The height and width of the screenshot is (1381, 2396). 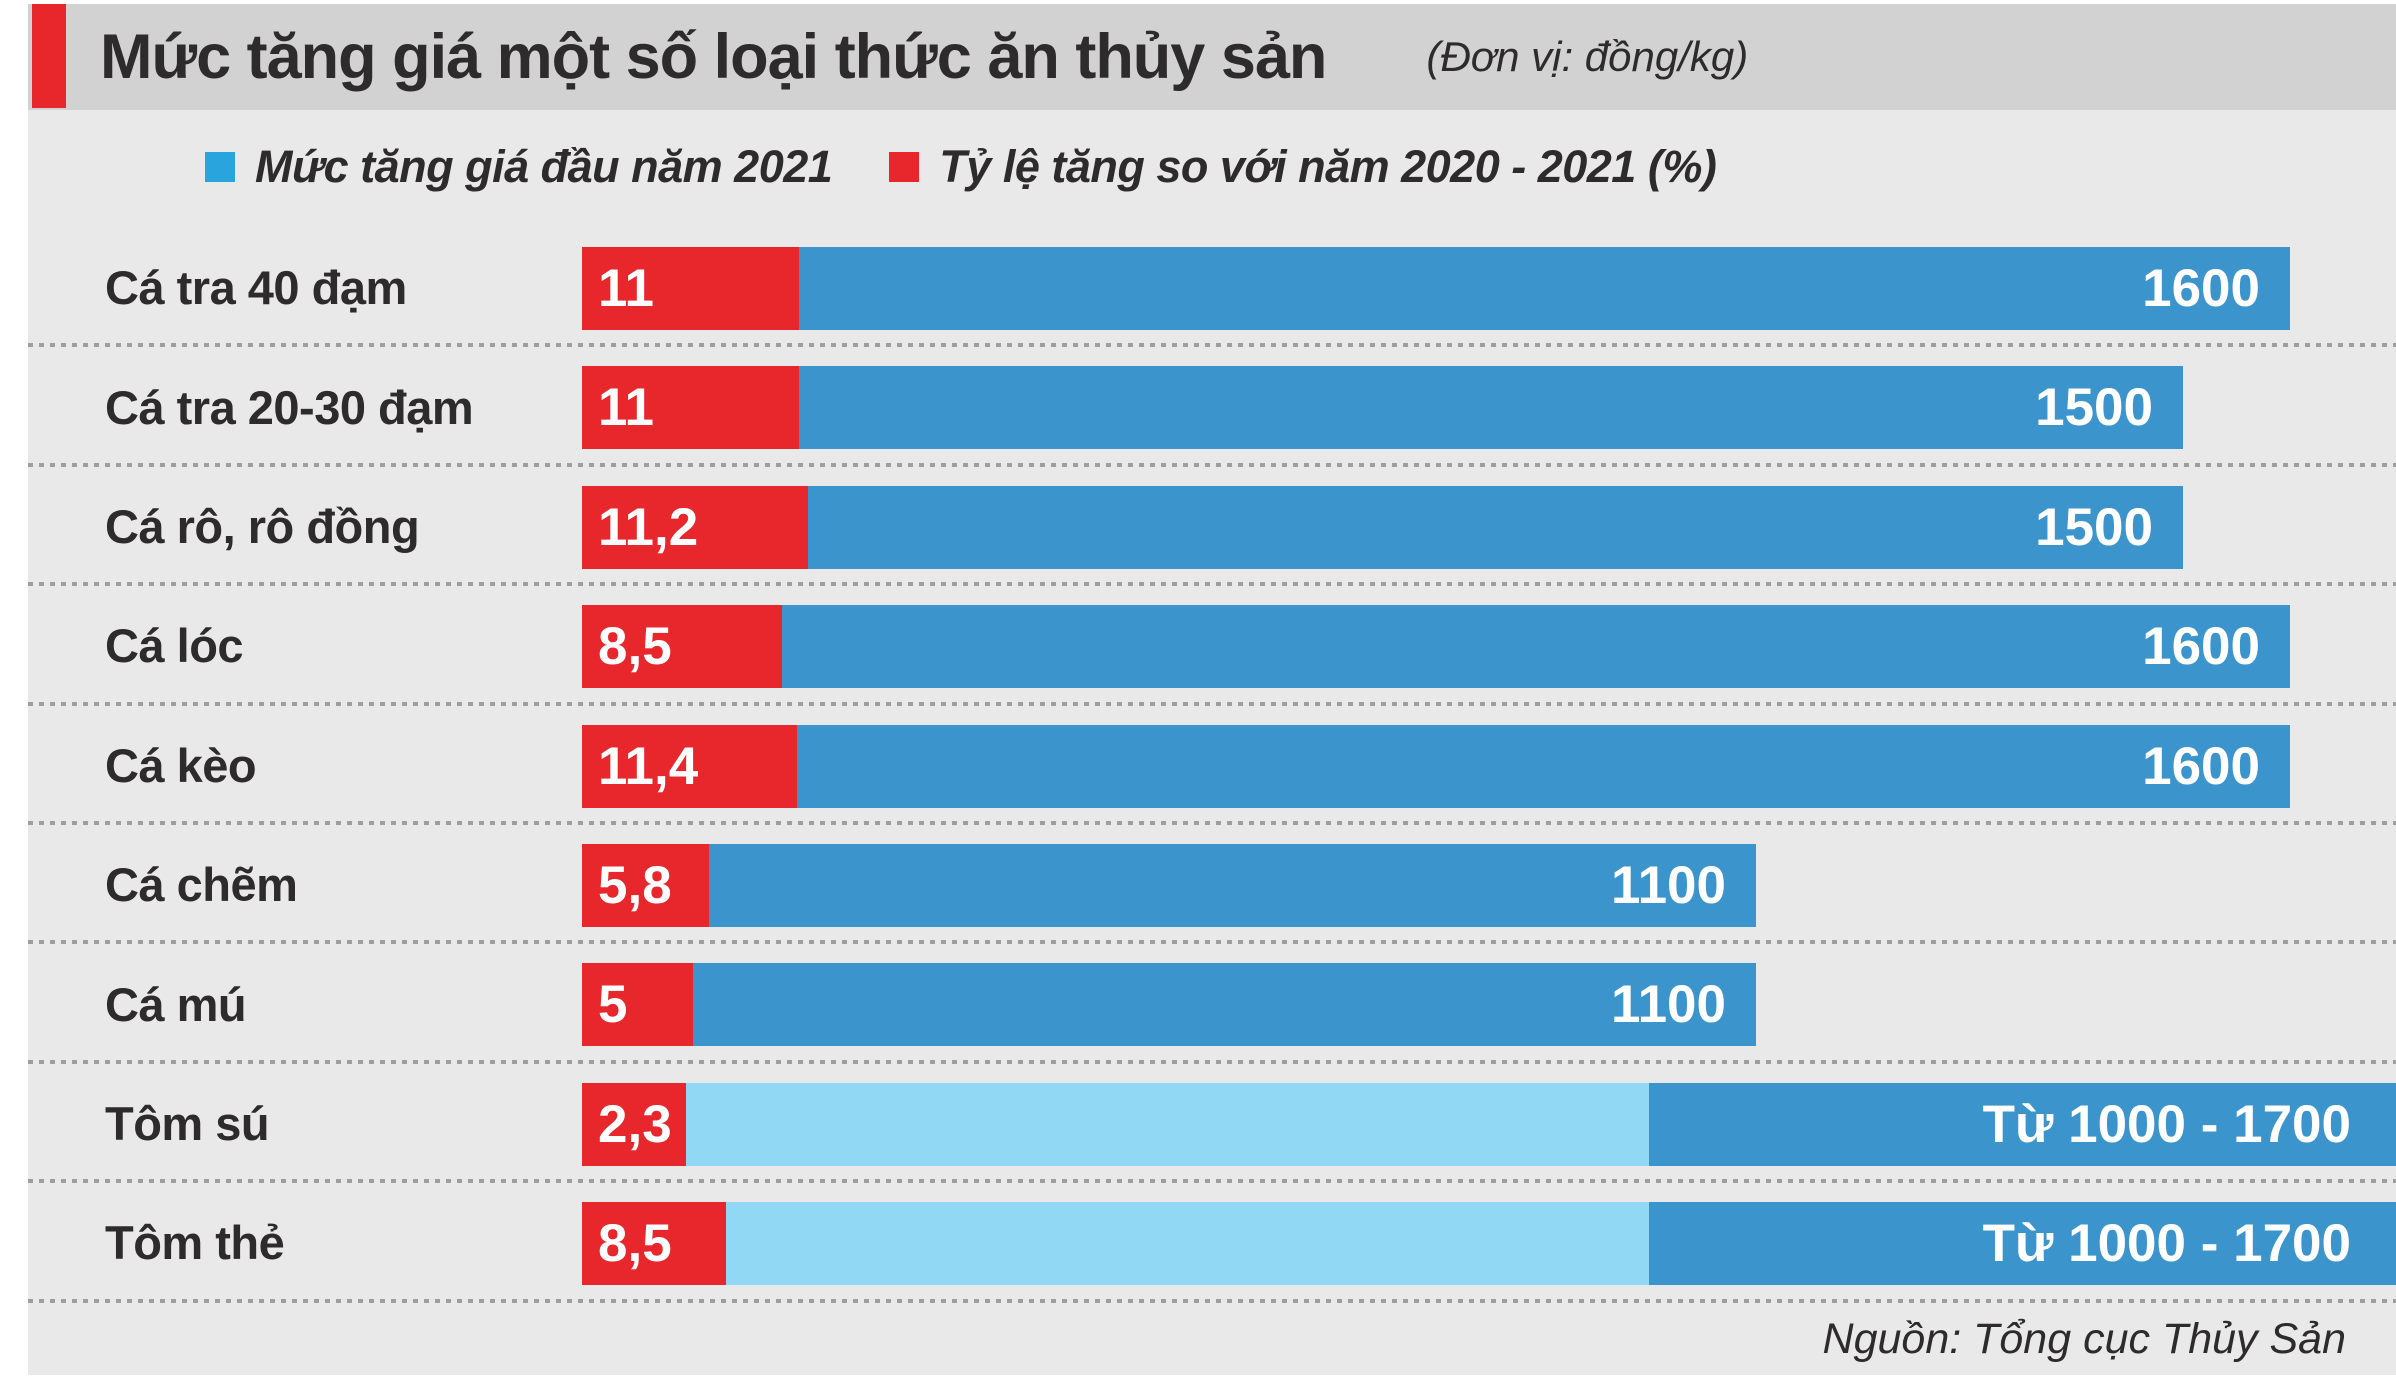 I want to click on red-accent-bar, so click(x=49, y=56).